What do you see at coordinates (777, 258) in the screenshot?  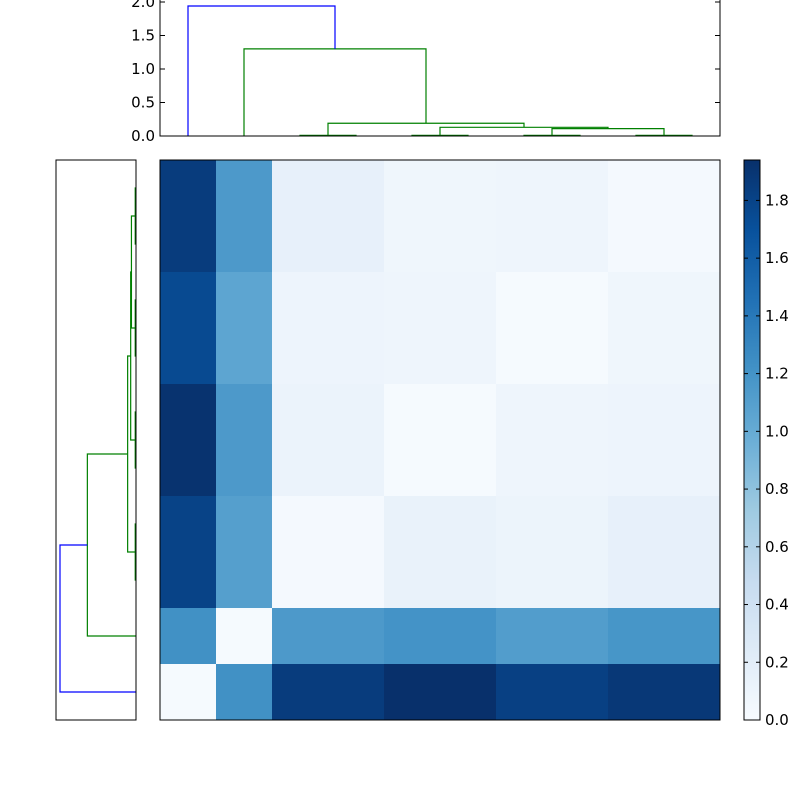 I see `colorbar-tick-label-8: 1.6` at bounding box center [777, 258].